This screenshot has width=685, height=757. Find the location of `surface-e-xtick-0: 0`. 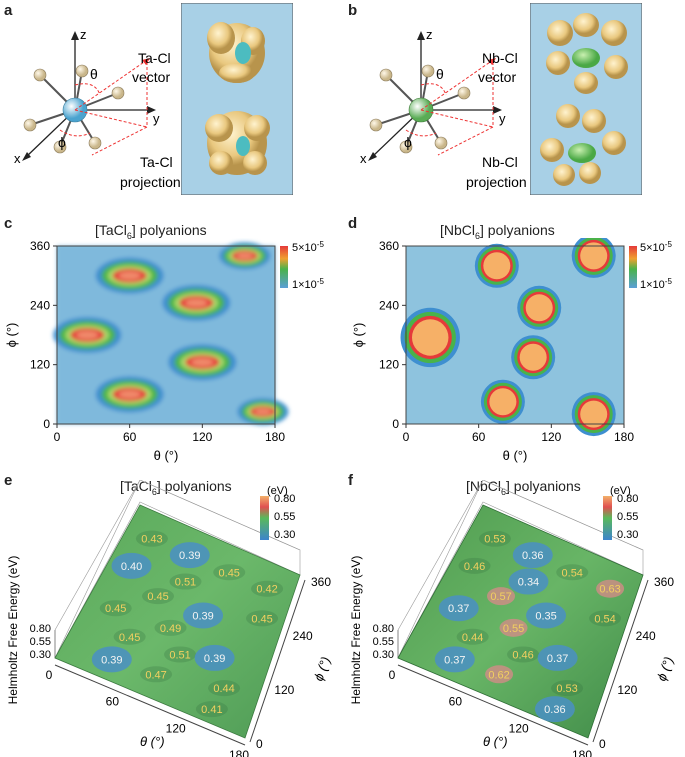

surface-e-xtick-0: 0 is located at coordinates (49, 675).